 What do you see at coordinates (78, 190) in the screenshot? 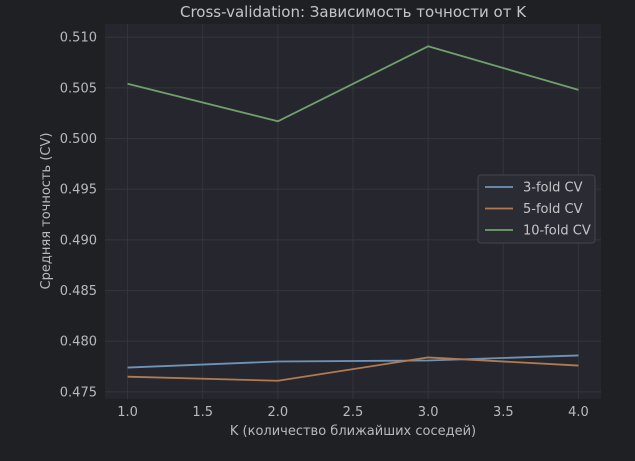
I see `y-tick-label: 0.495` at bounding box center [78, 190].